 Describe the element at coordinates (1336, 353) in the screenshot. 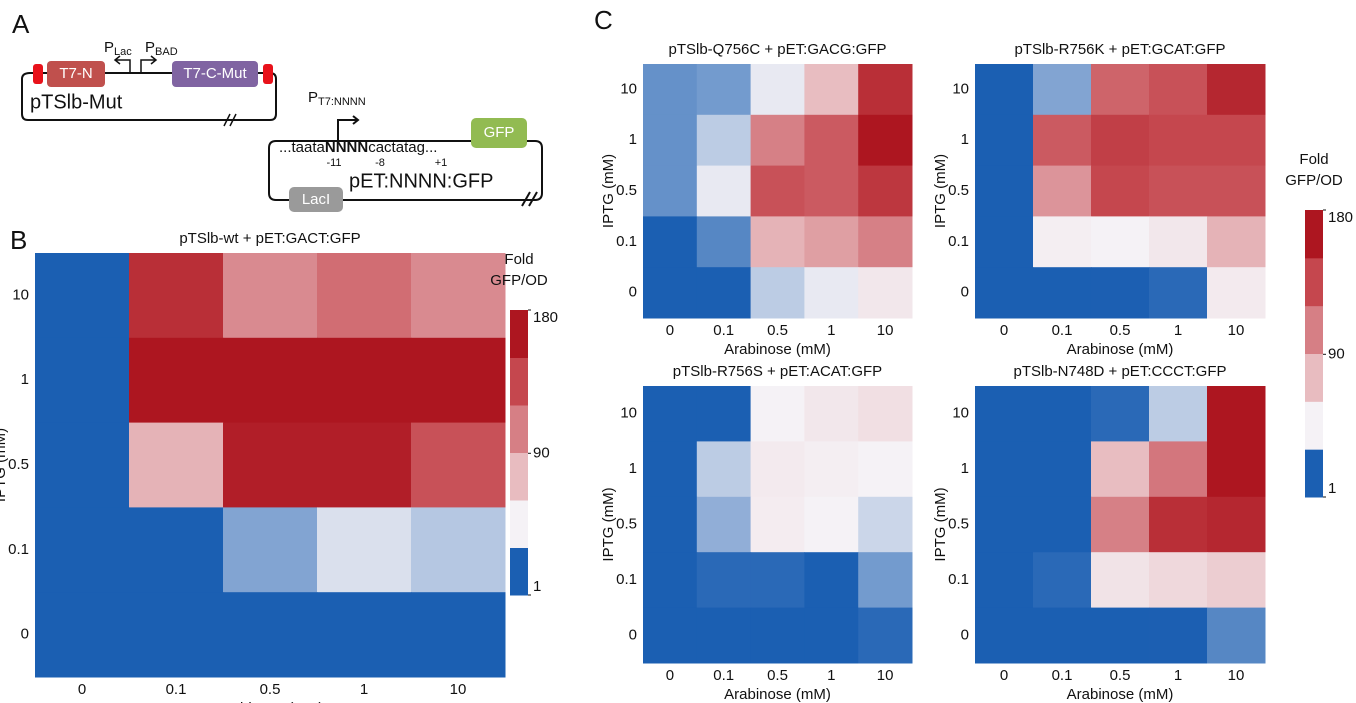

I see `colorbar-tick-label: 90` at that location.